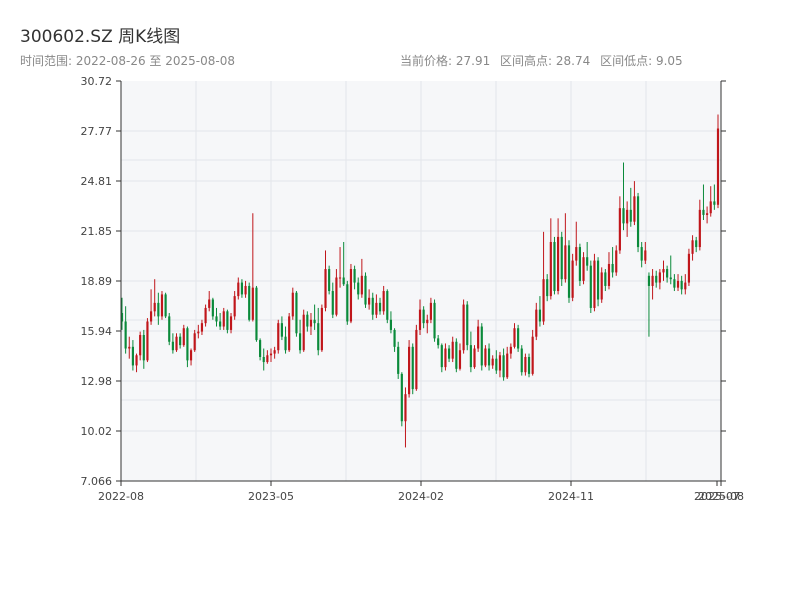 The image size is (800, 600). I want to click on y-tick-label: 10.02, so click(97, 431).